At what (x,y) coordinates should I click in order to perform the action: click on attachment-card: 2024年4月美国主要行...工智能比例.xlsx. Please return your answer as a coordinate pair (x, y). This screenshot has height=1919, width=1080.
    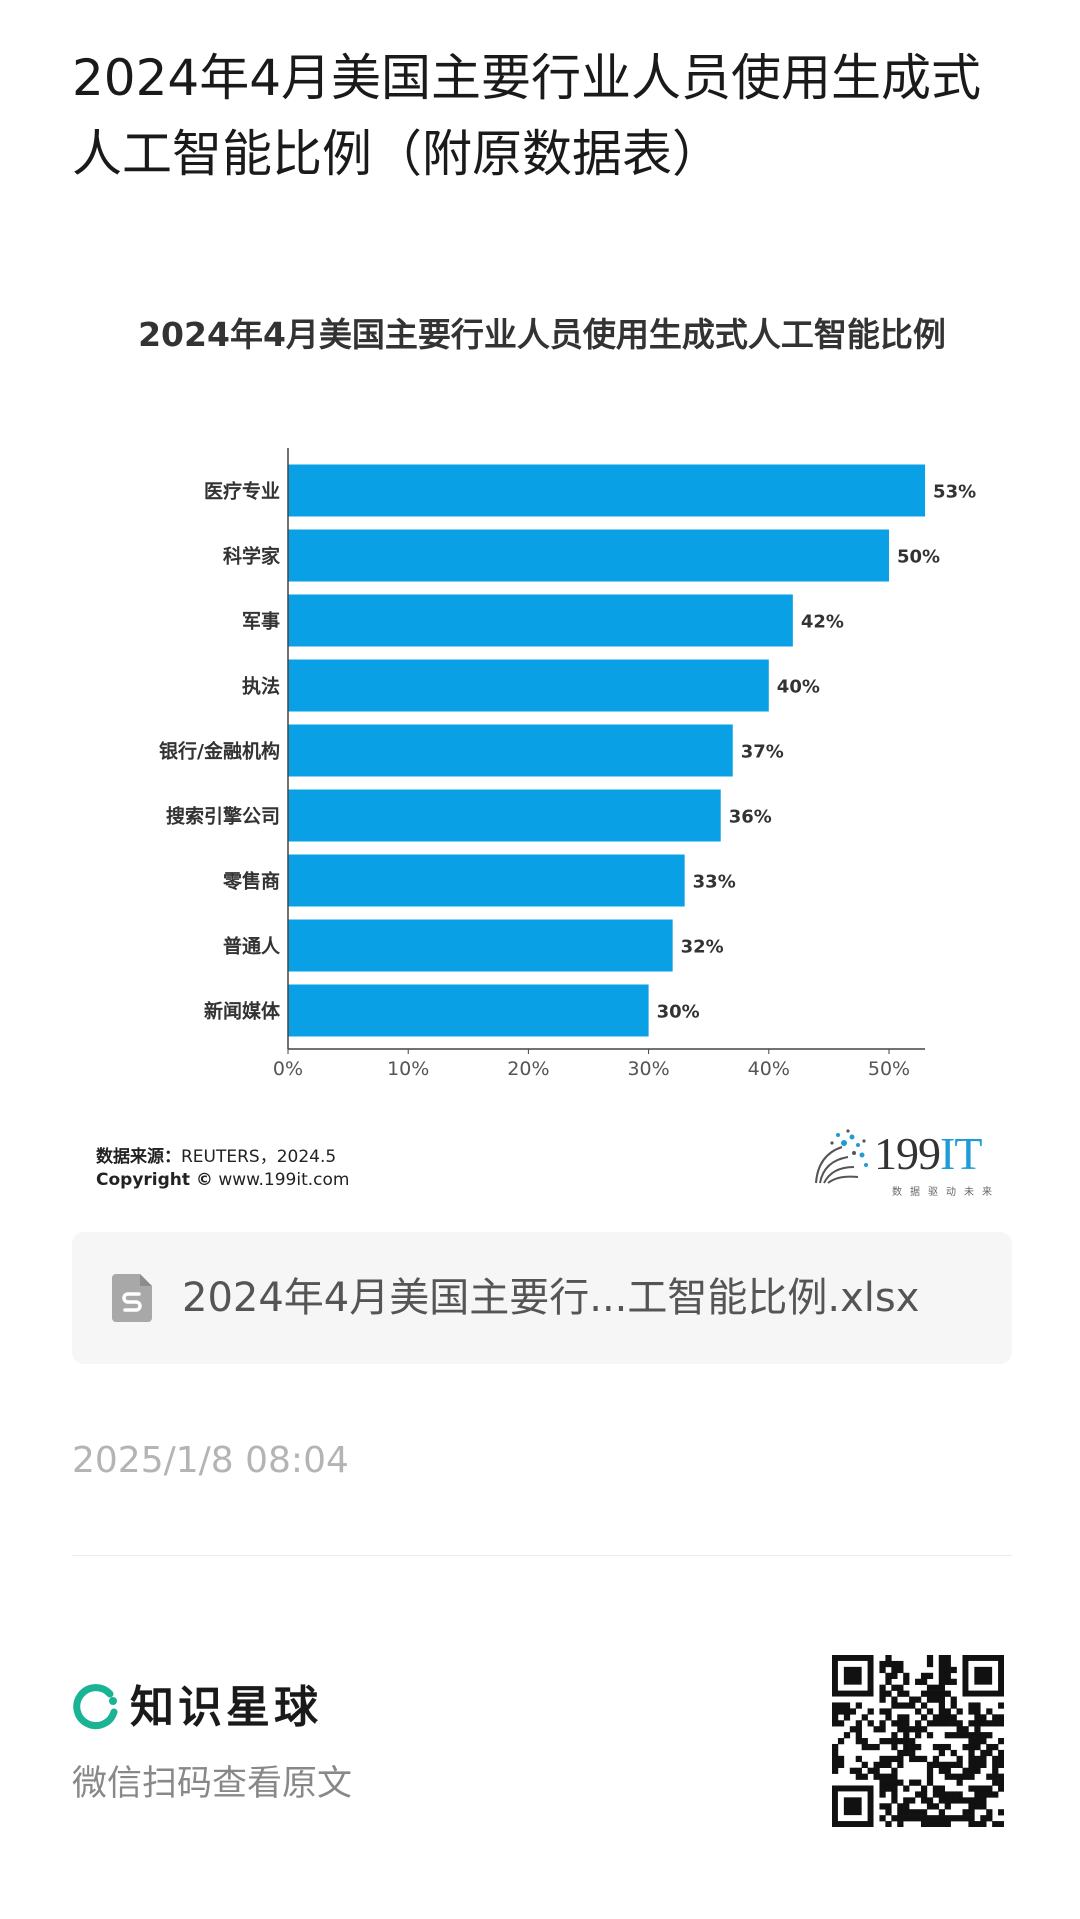
    Looking at the image, I should click on (542, 1298).